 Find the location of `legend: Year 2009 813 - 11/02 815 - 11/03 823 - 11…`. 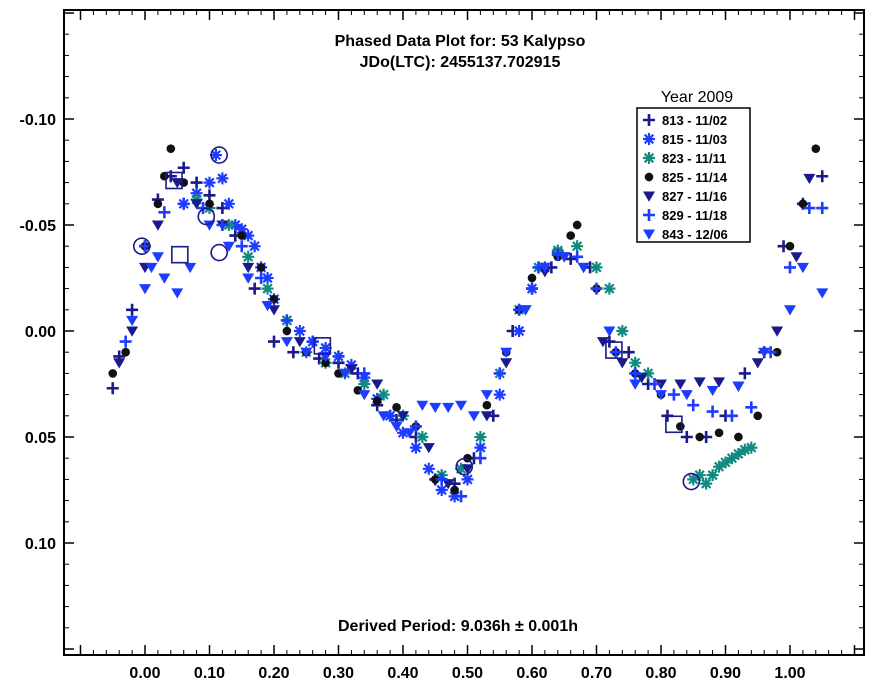

legend: Year 2009 813 - 11/02 815 - 11/03 823 - 11… is located at coordinates (693, 166).